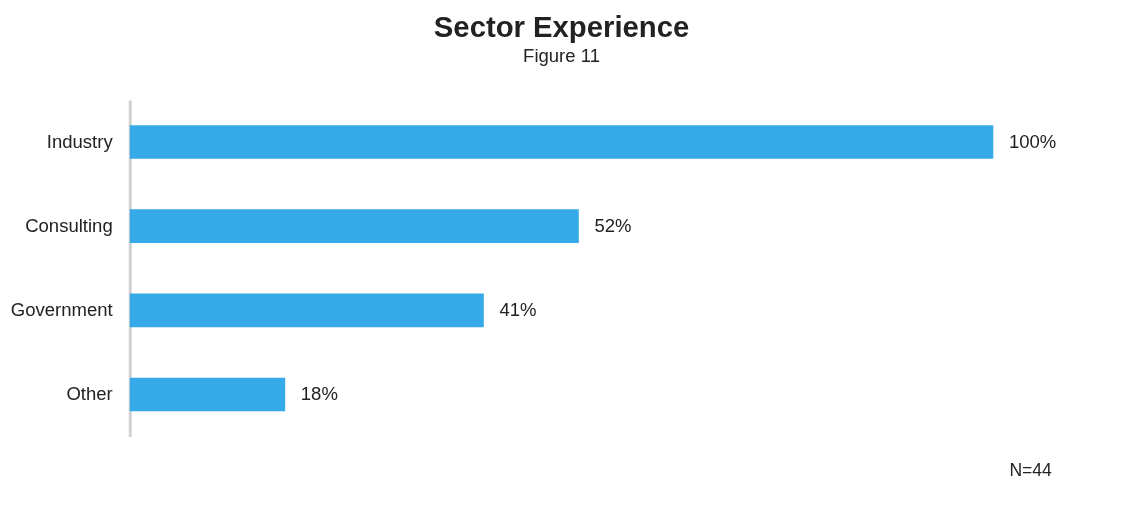 The height and width of the screenshot is (508, 1125). I want to click on y-tick-label: Government, so click(62, 310).